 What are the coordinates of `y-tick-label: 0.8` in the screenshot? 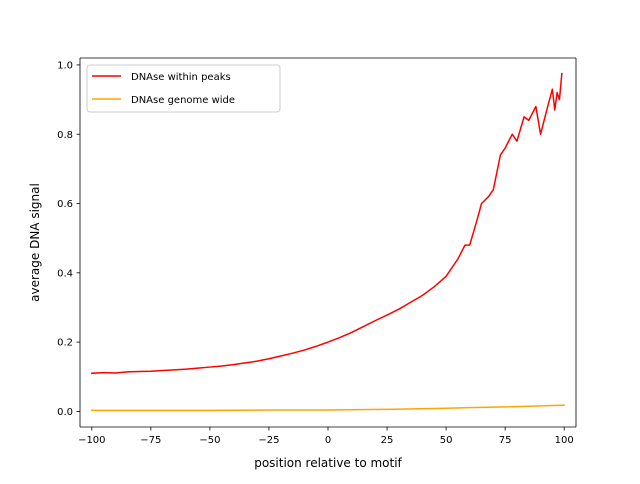 It's located at (65, 135).